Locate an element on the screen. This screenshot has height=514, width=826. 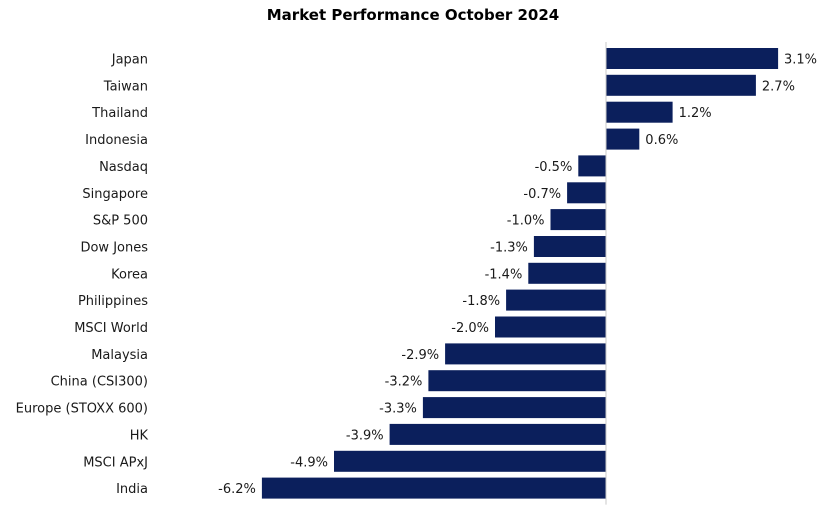
category-label: MSCI APxJ is located at coordinates (115, 462).